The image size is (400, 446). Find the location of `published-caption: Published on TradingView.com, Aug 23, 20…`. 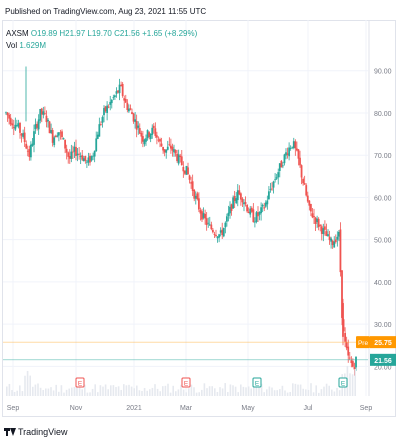

published-caption: Published on TradingView.com, Aug 23, 20… is located at coordinates (106, 11).